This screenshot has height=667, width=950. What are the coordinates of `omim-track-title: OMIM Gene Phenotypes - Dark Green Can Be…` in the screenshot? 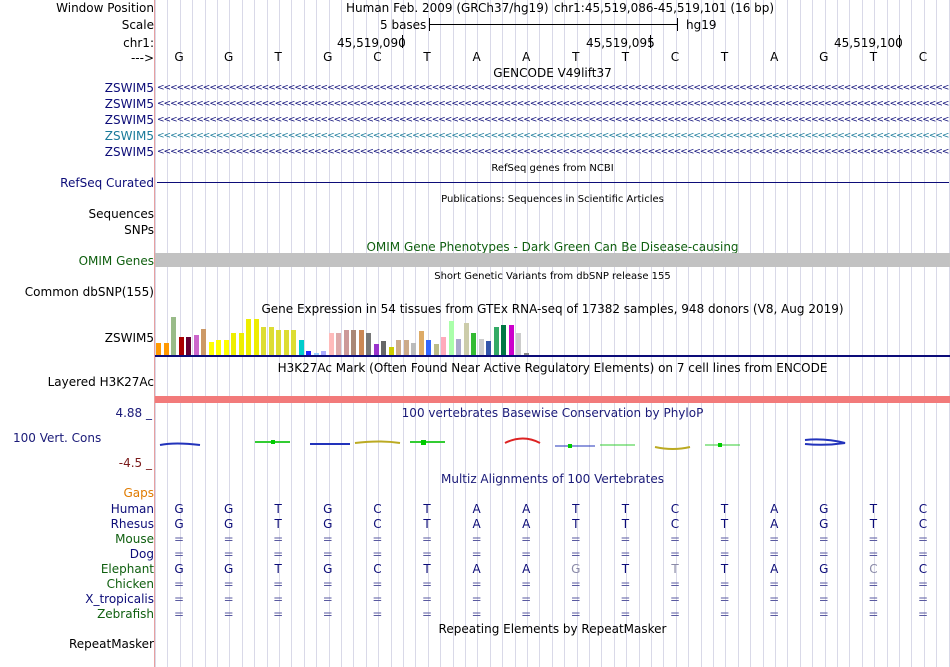 It's located at (552, 247).